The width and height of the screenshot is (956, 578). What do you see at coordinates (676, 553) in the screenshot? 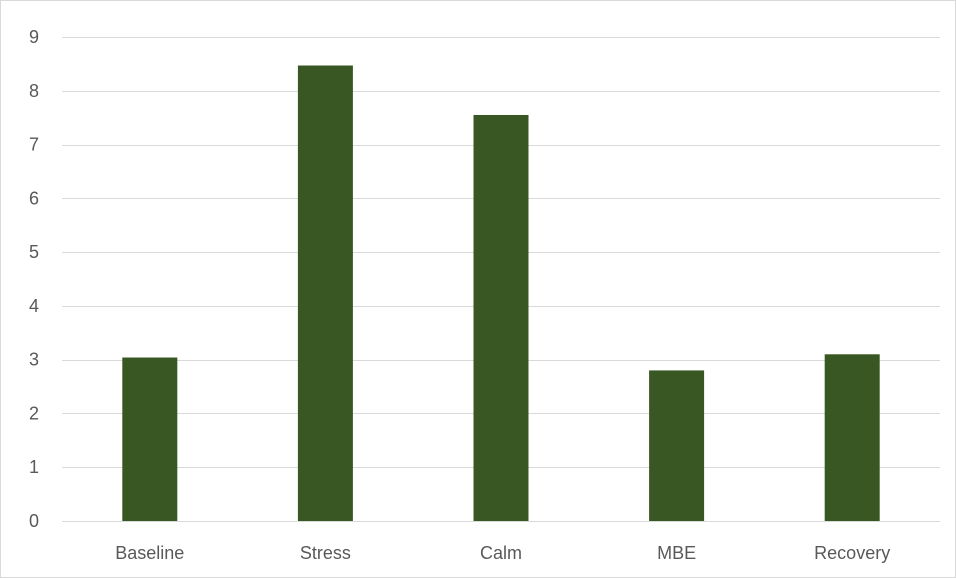
I see `x-tick-label: MBE` at bounding box center [676, 553].